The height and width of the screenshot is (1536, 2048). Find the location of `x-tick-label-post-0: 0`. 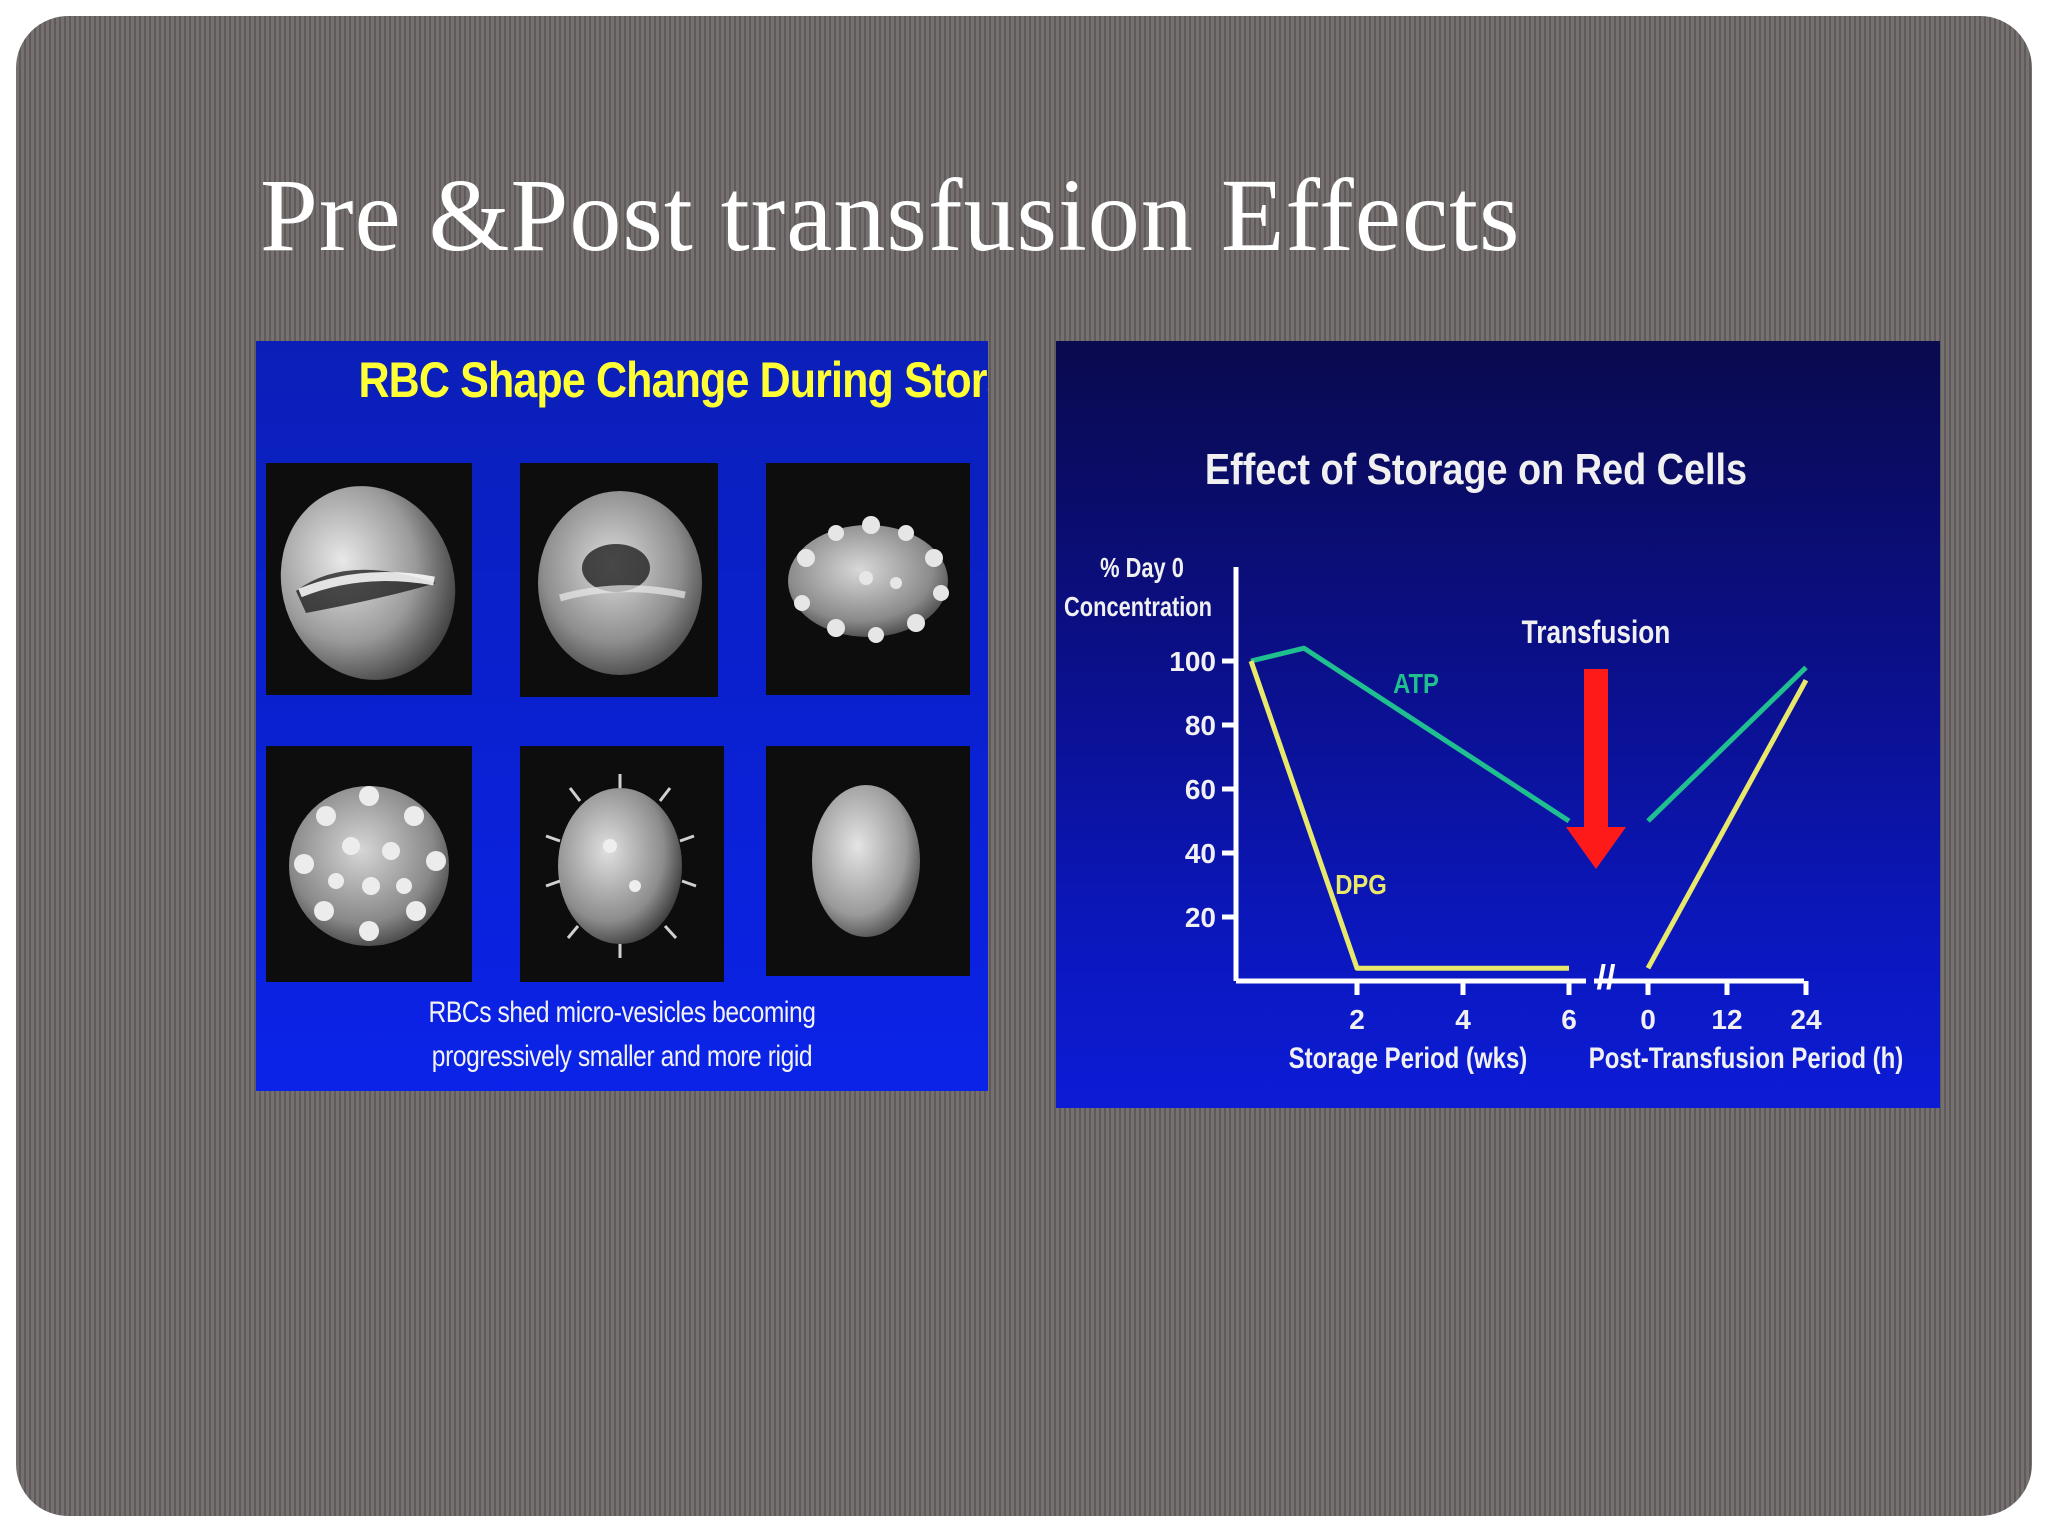

x-tick-label-post-0: 0 is located at coordinates (1648, 1019).